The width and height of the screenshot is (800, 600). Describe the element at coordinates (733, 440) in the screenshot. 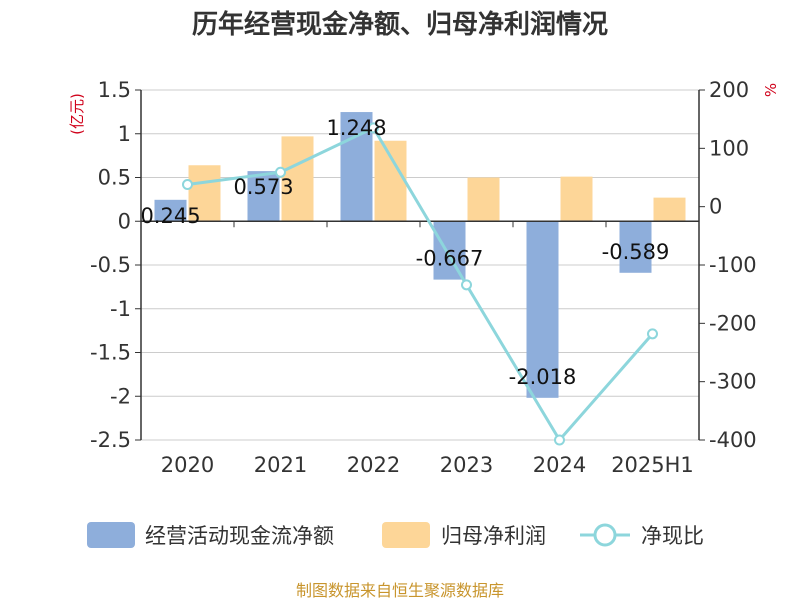

I see `right-tick-label: -400` at that location.